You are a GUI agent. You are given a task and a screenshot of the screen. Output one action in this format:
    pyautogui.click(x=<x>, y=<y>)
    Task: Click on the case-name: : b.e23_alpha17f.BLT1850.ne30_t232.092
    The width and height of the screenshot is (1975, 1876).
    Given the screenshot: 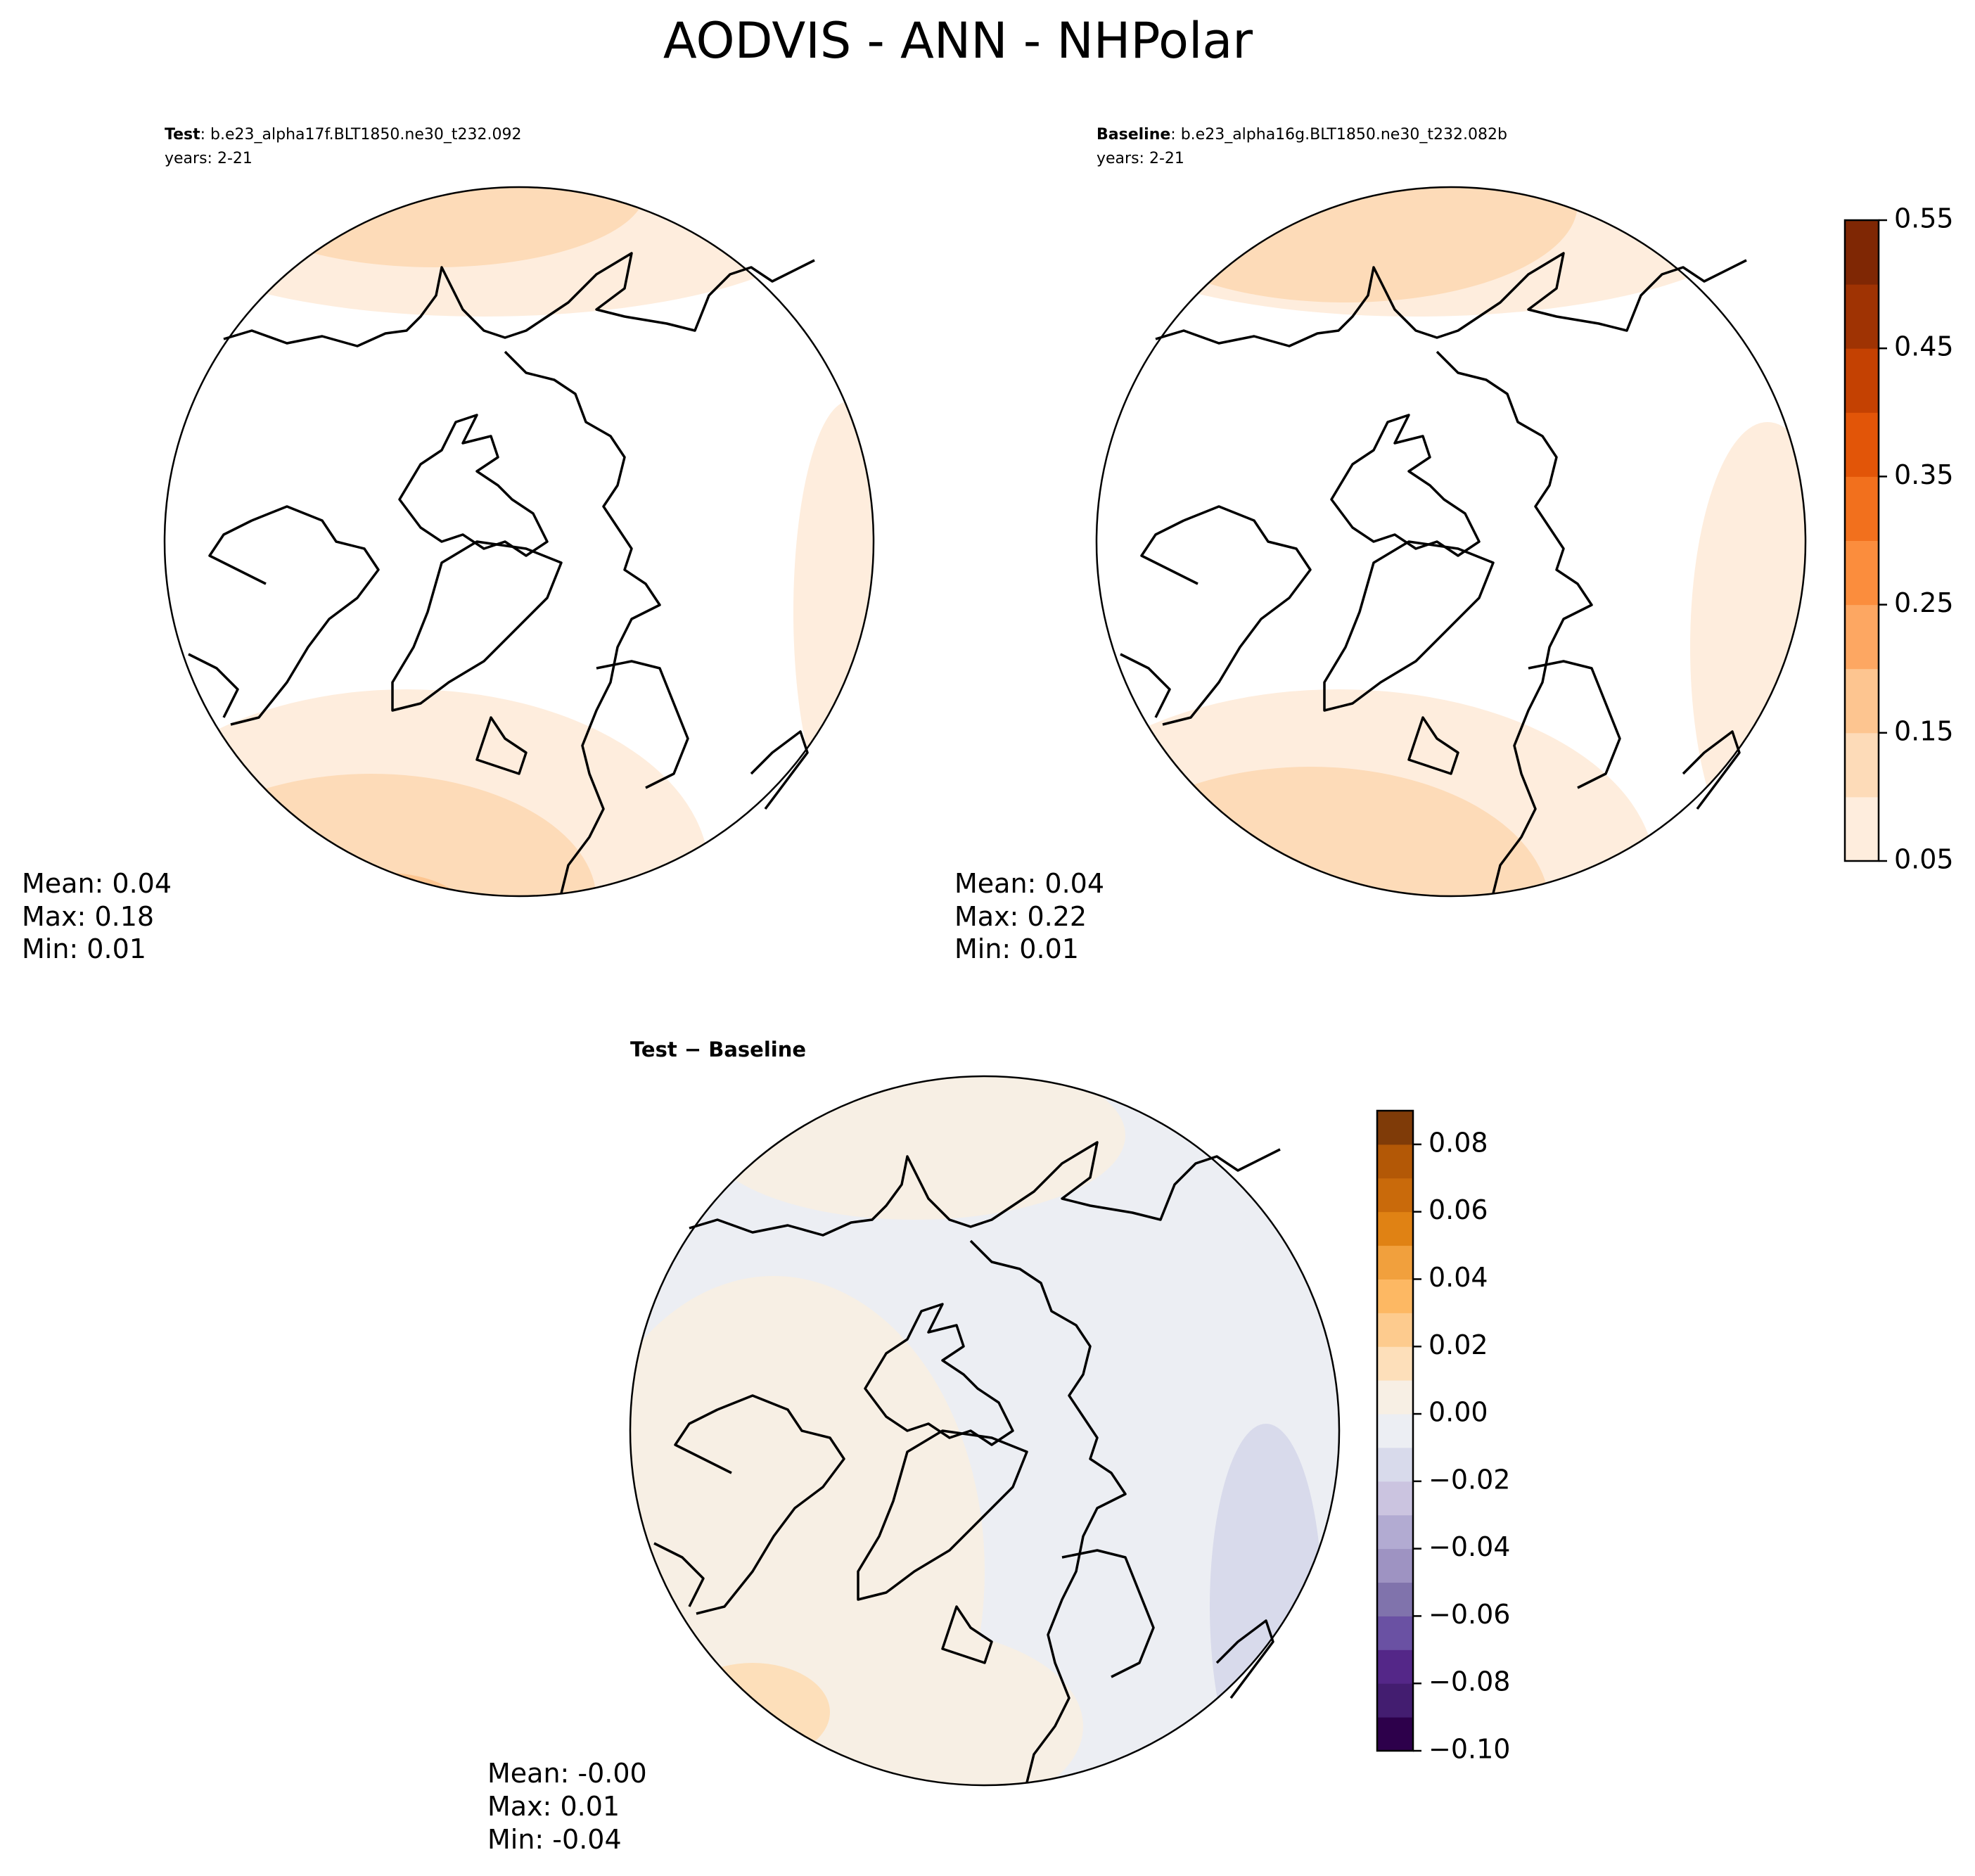 What is the action you would take?
    pyautogui.click(x=361, y=134)
    